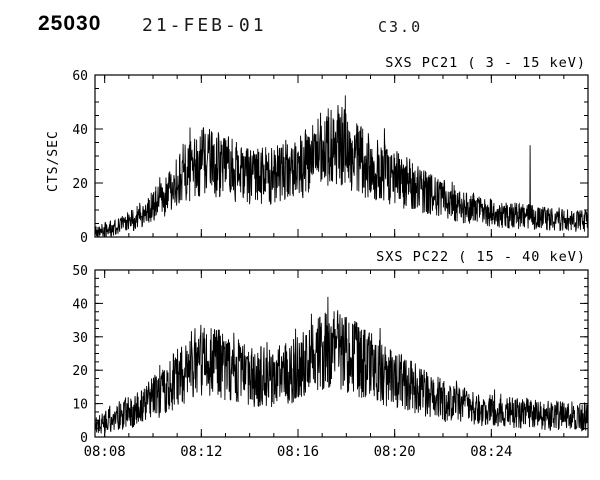  Describe the element at coordinates (80, 338) in the screenshot. I see `svg-text: 30` at that location.